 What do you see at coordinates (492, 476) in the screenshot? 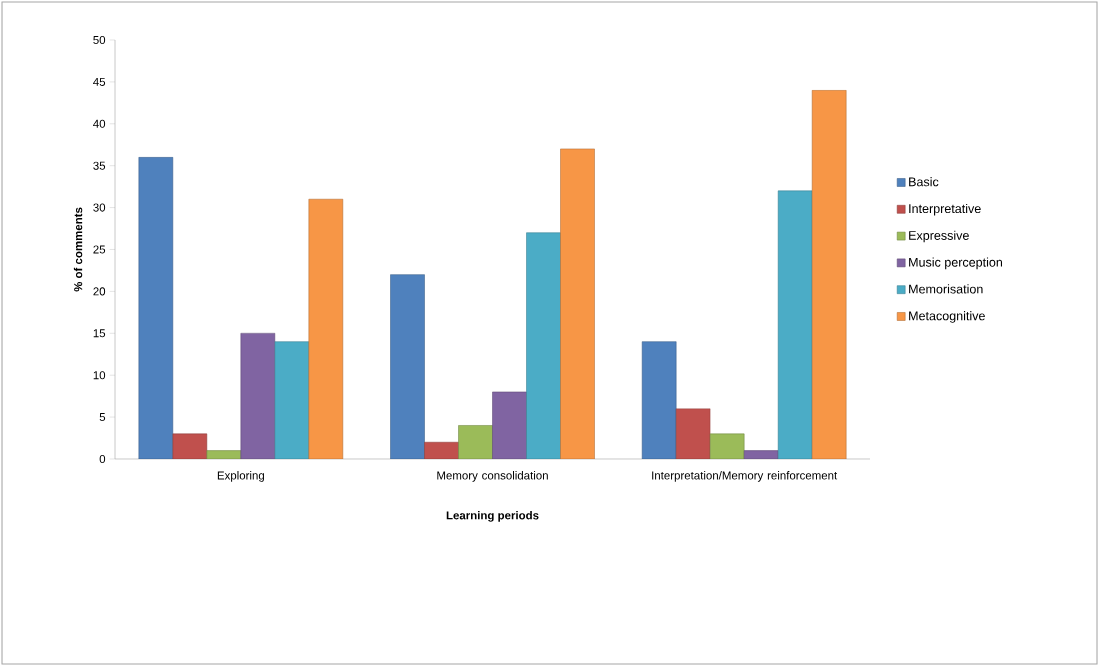
I see `x-tick-label: Memory consolidation` at bounding box center [492, 476].